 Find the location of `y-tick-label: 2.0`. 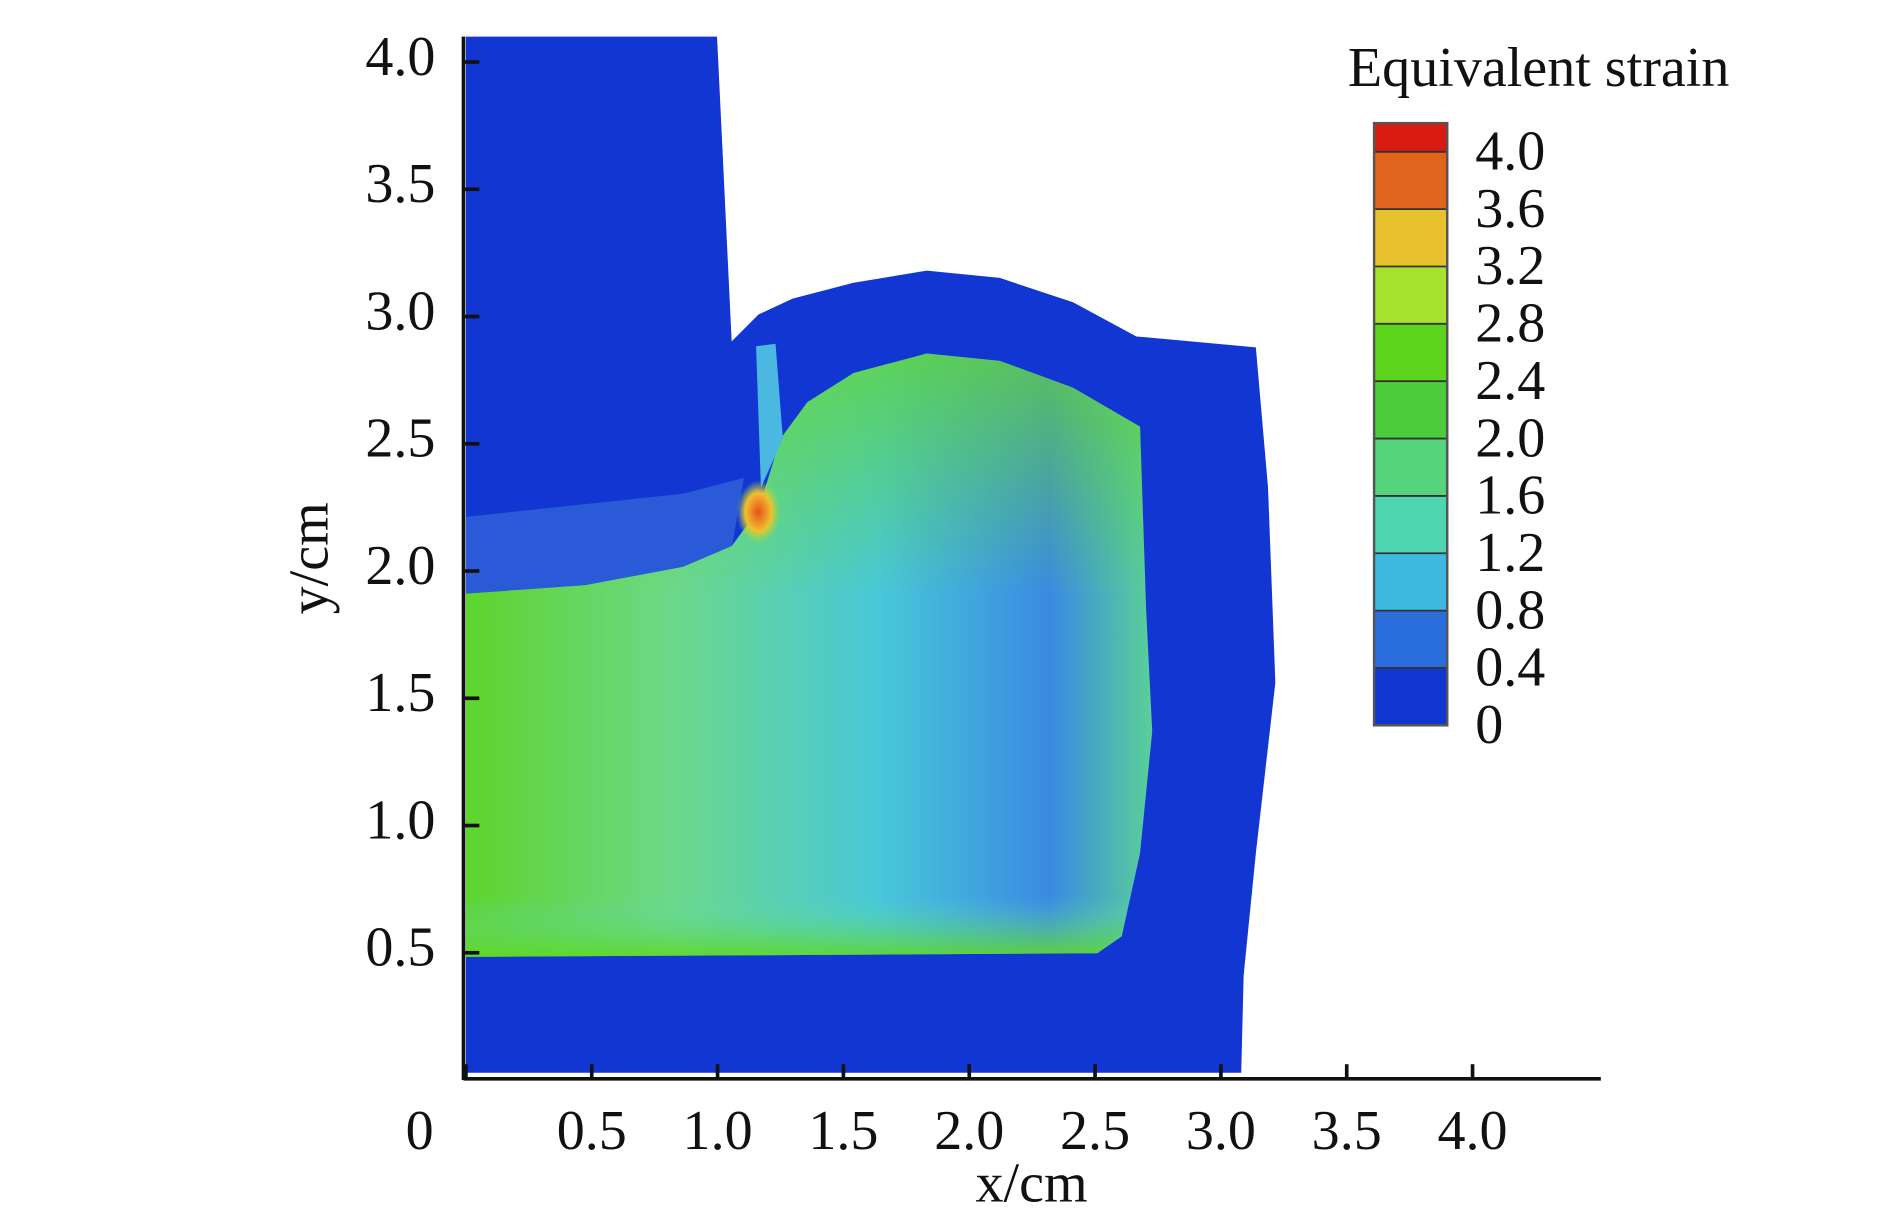

y-tick-label: 2.0 is located at coordinates (400, 566).